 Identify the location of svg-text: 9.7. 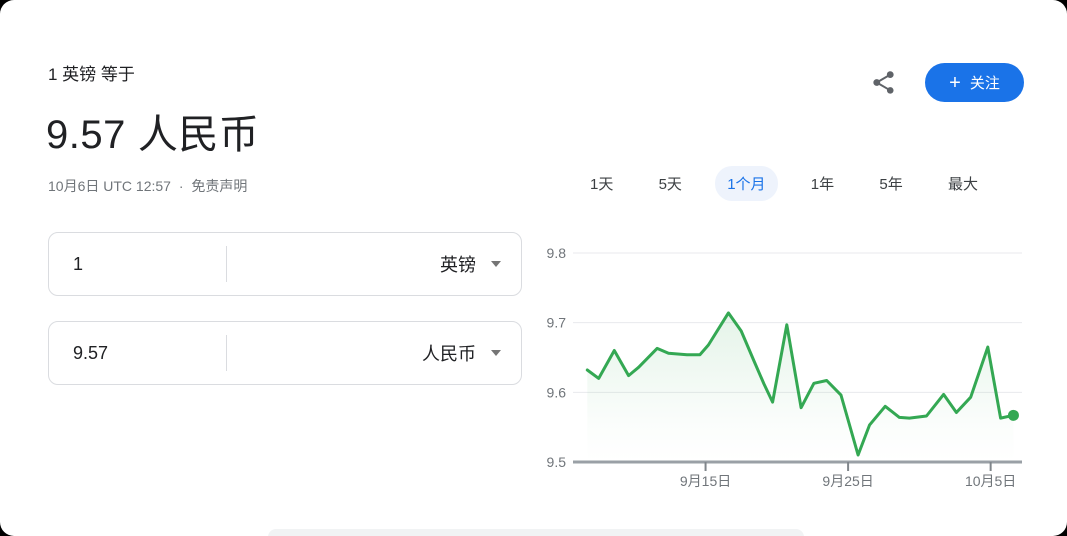
(557, 323).